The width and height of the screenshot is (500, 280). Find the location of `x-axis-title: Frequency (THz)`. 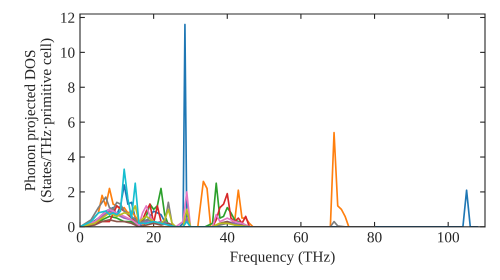

x-axis-title: Frequency (THz) is located at coordinates (282, 258).